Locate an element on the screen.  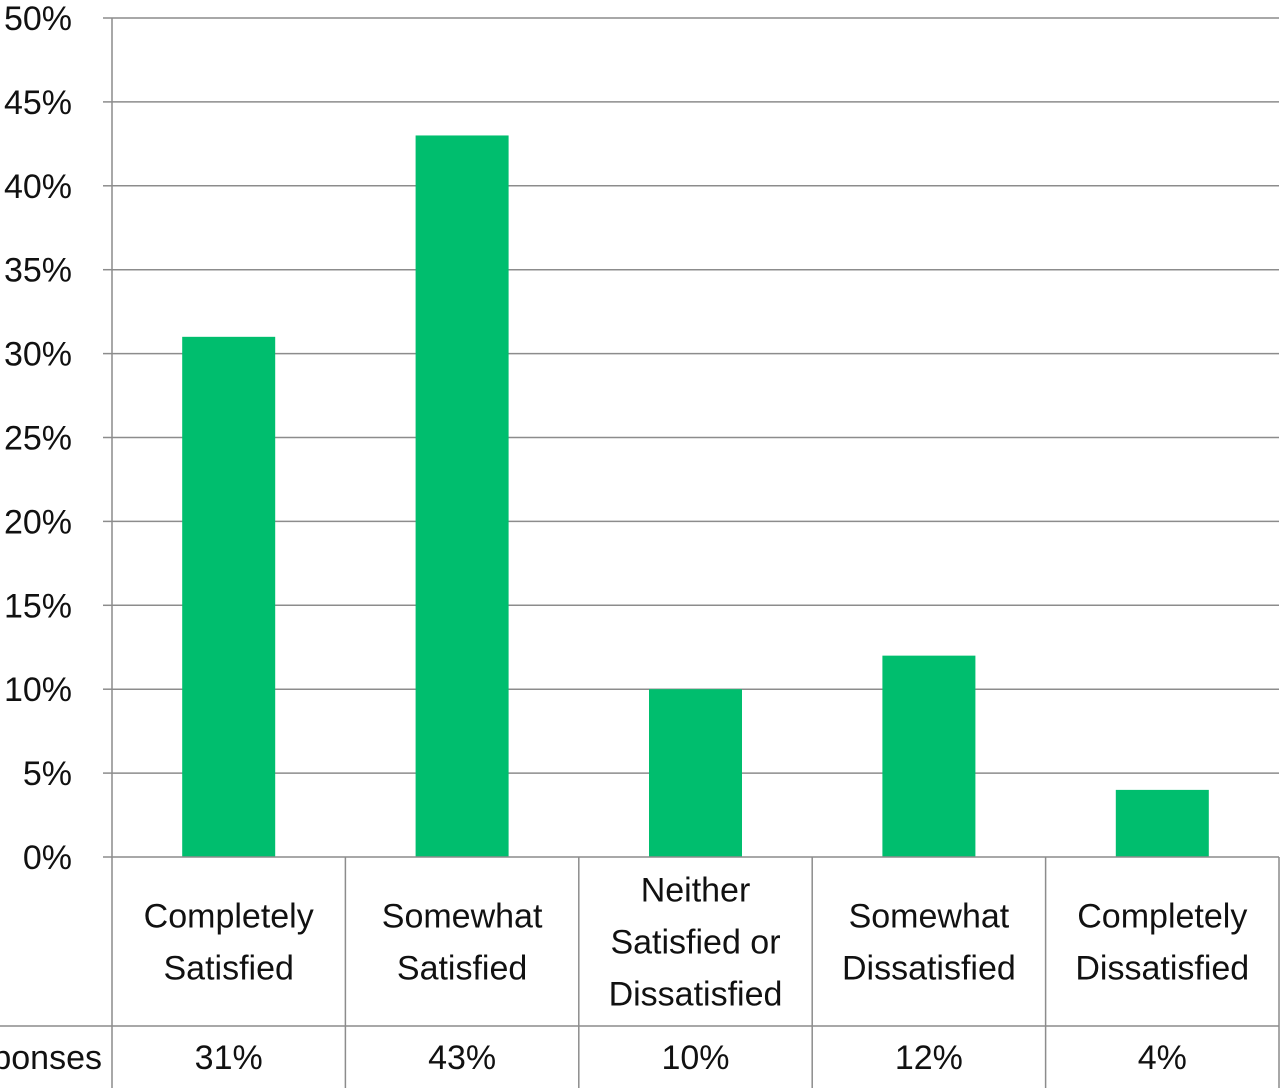
category-label: Completely Satisfied is located at coordinates (229, 943).